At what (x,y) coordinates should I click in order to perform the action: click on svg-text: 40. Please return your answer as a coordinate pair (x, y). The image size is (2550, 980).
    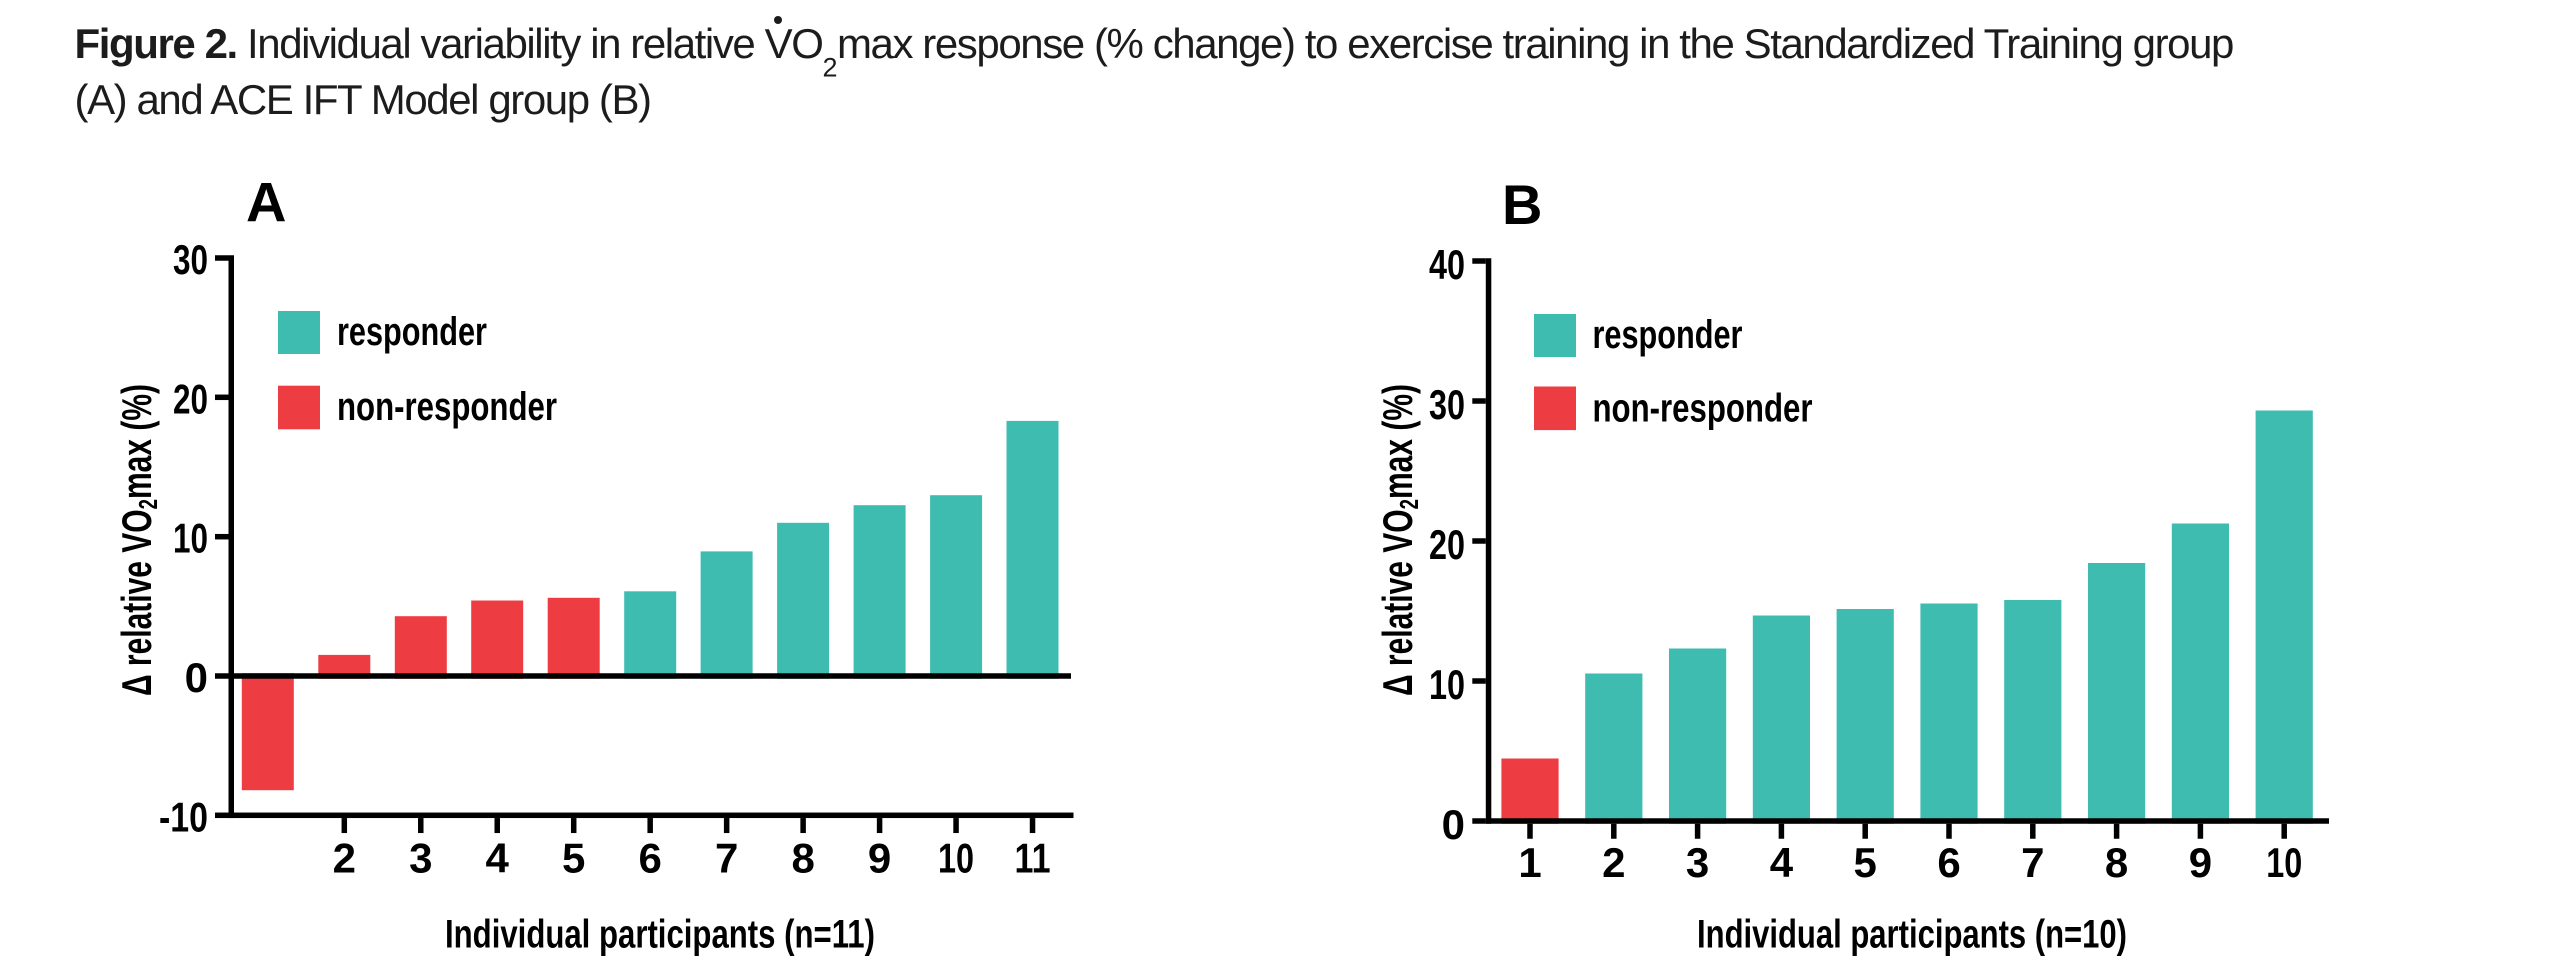
    Looking at the image, I should click on (1447, 264).